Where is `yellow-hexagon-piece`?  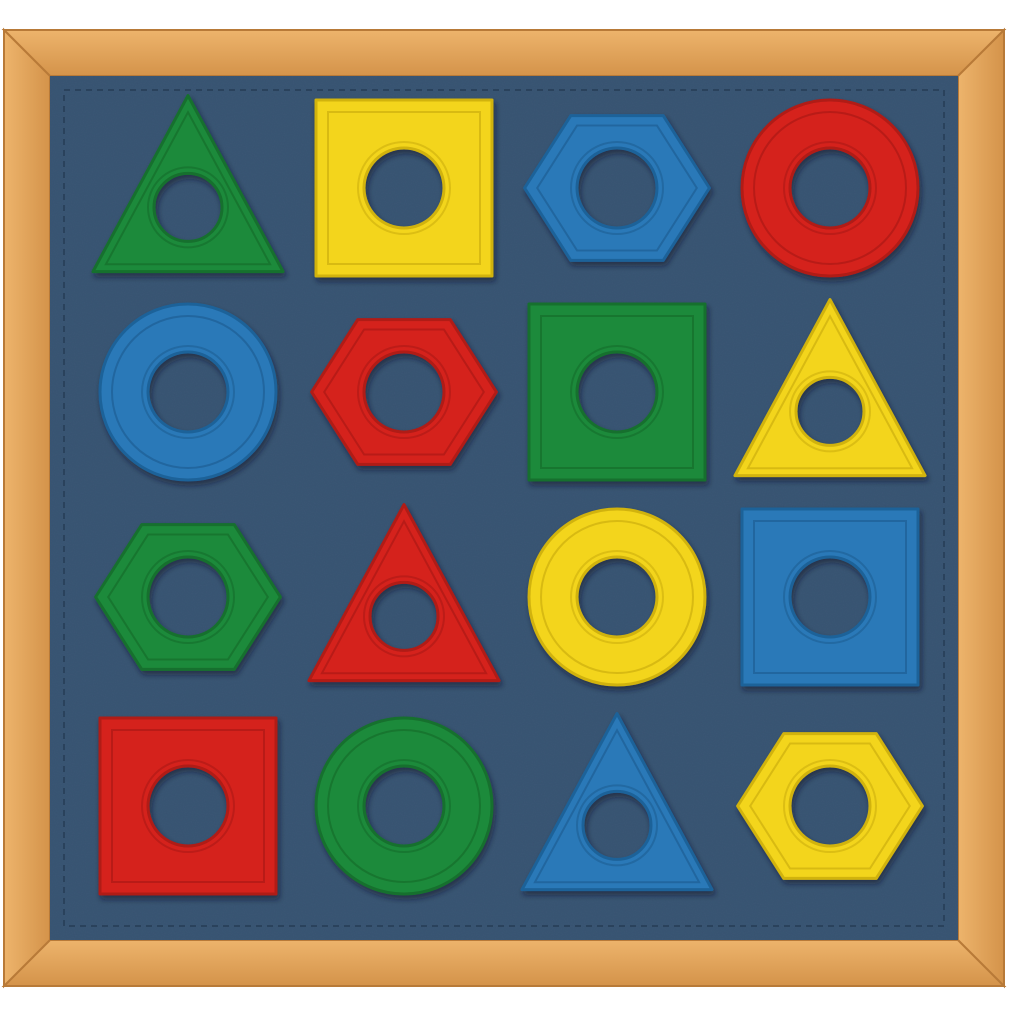 yellow-hexagon-piece is located at coordinates (830, 806).